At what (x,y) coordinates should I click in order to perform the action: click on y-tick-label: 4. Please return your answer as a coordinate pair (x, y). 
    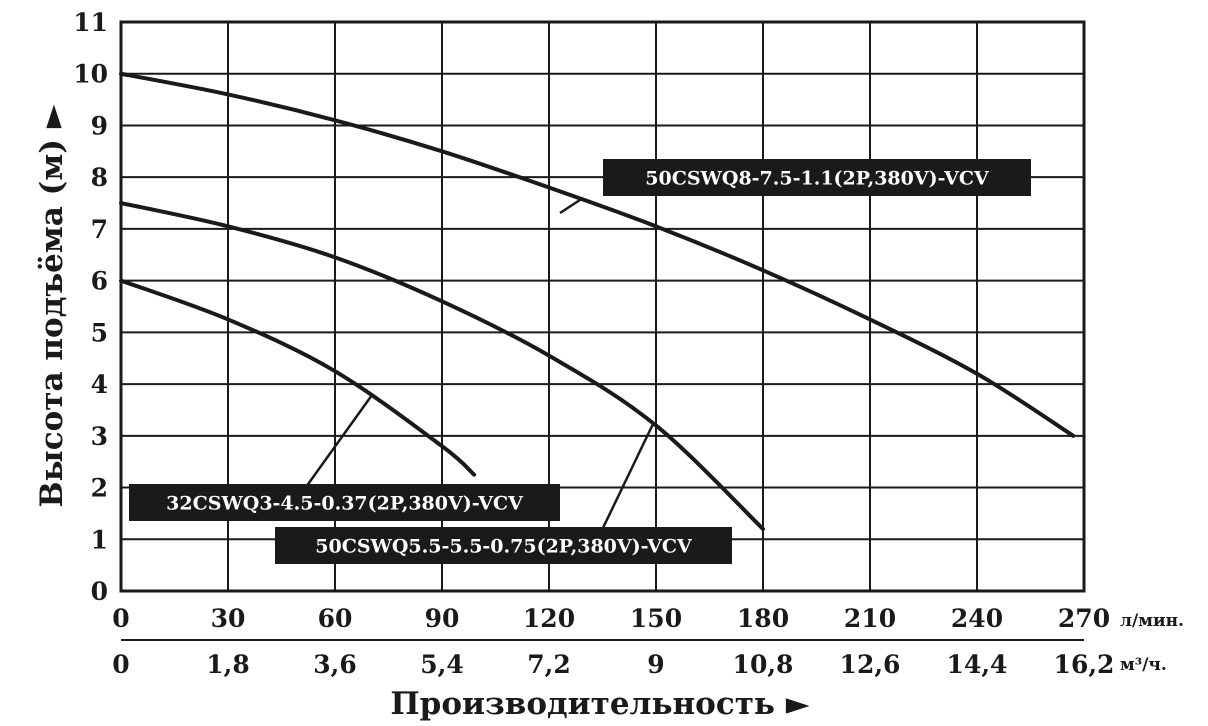
    Looking at the image, I should click on (99, 384).